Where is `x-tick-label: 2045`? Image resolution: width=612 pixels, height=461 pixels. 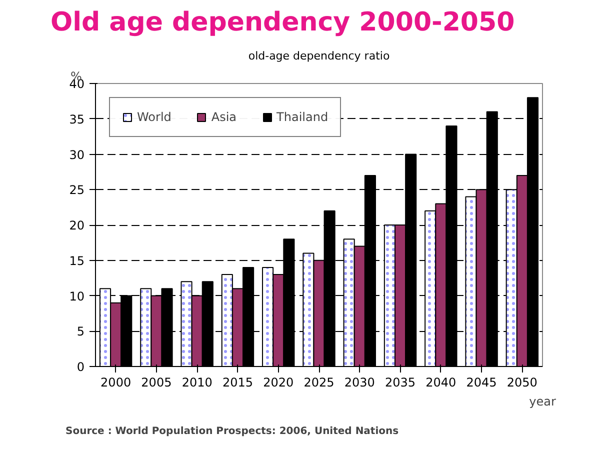 x-tick-label: 2045 is located at coordinates (481, 383).